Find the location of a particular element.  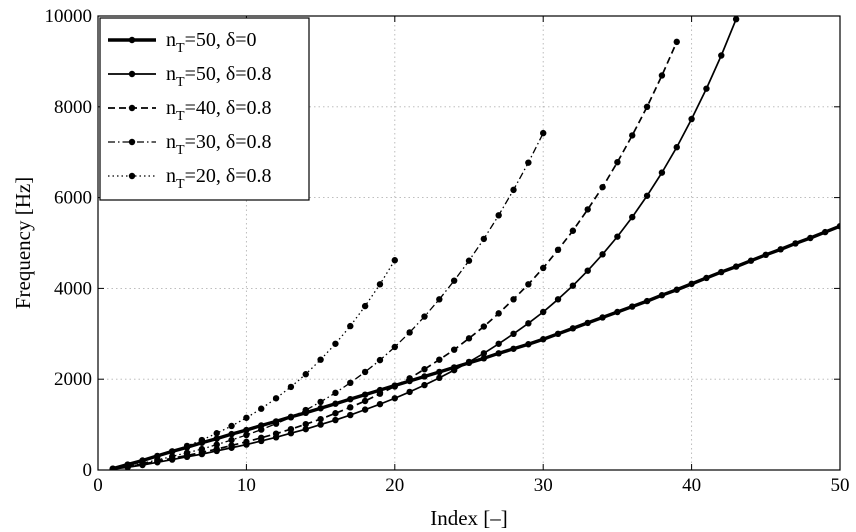

legend-label: nT=20, δ=0.8 is located at coordinates (219, 178).